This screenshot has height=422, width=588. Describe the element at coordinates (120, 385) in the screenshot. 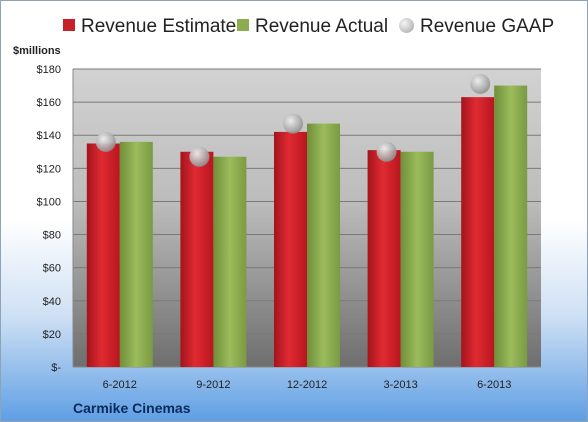

I see `x-tick-label: 6-2012` at that location.